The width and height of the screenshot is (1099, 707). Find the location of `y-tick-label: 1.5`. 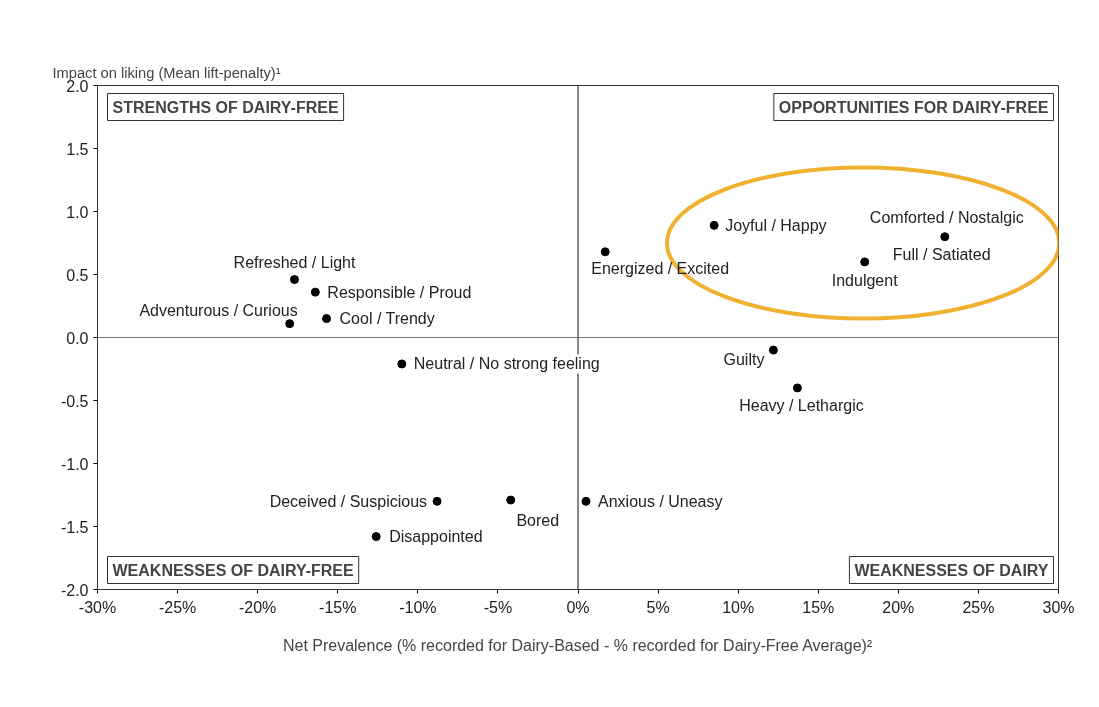

y-tick-label: 1.5 is located at coordinates (77, 149).